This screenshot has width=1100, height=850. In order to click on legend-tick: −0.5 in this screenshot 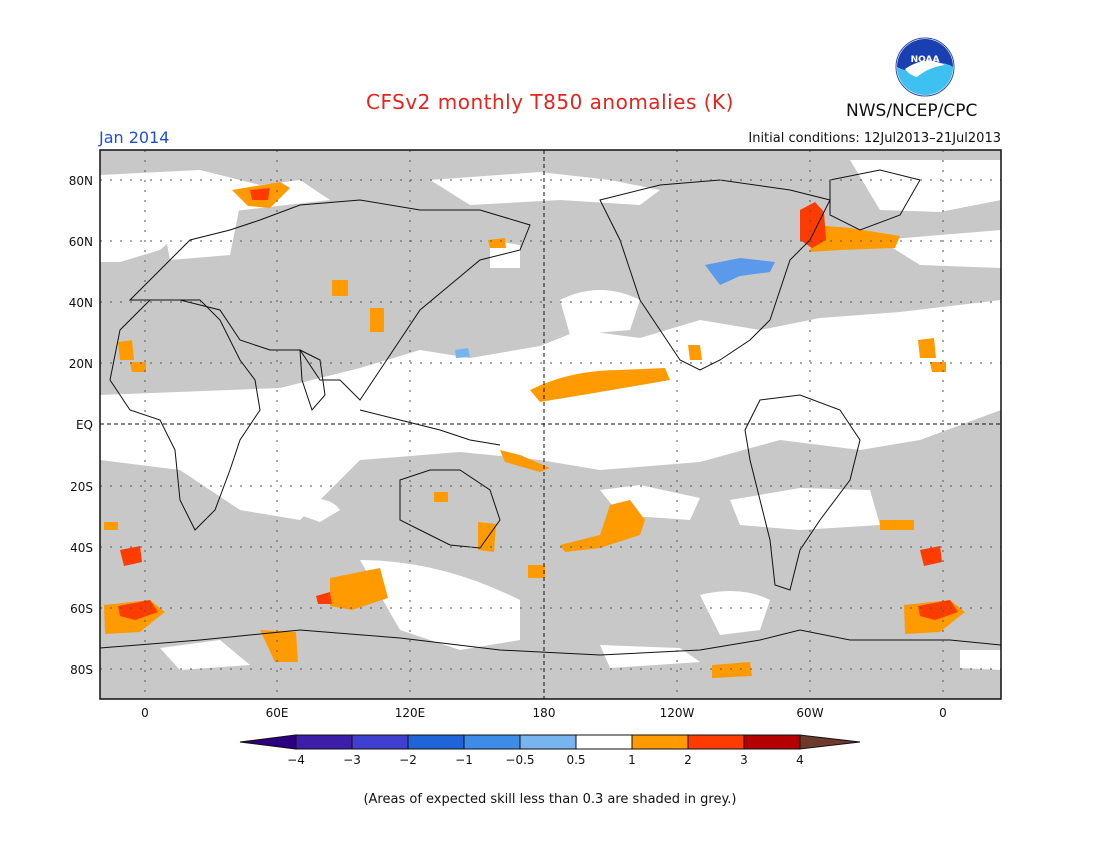, I will do `click(519, 760)`.